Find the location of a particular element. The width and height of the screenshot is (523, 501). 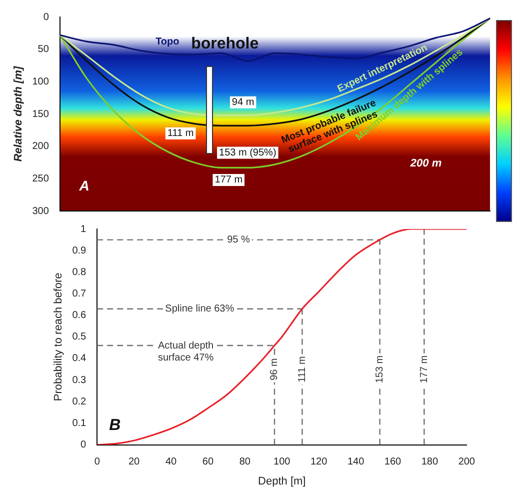

y-tick-label: 0.7 is located at coordinates (79, 294).